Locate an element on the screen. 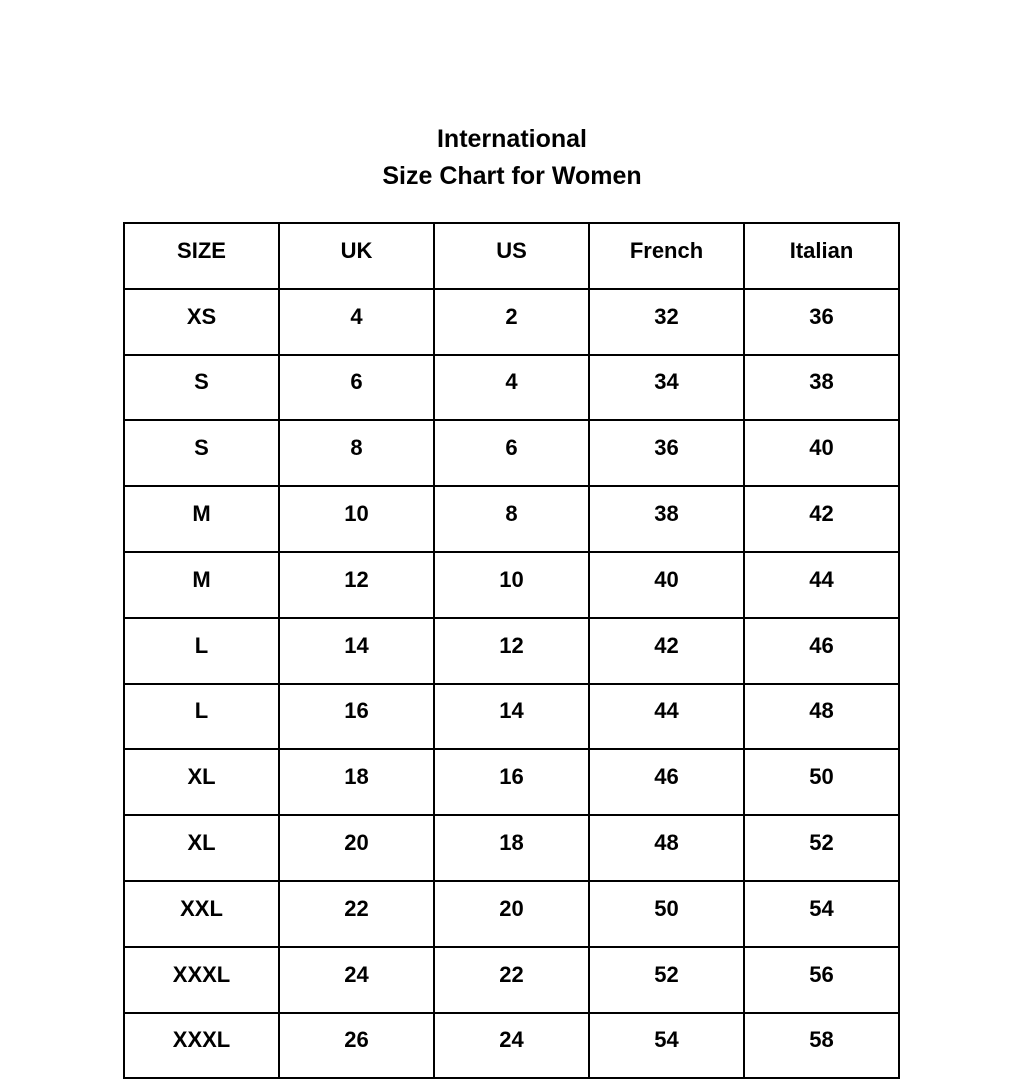 This screenshot has width=1024, height=1080. table-row: S 6 4 34 38 is located at coordinates (511, 387).